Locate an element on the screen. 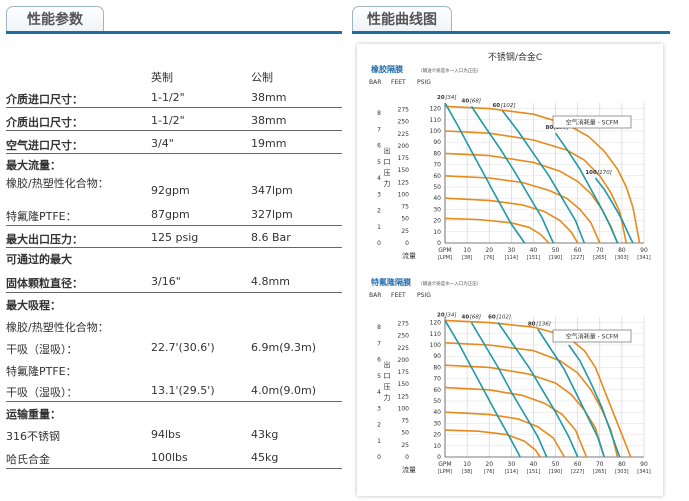  spec-label: 橡胶/热塑性化合物： is located at coordinates (57, 183).